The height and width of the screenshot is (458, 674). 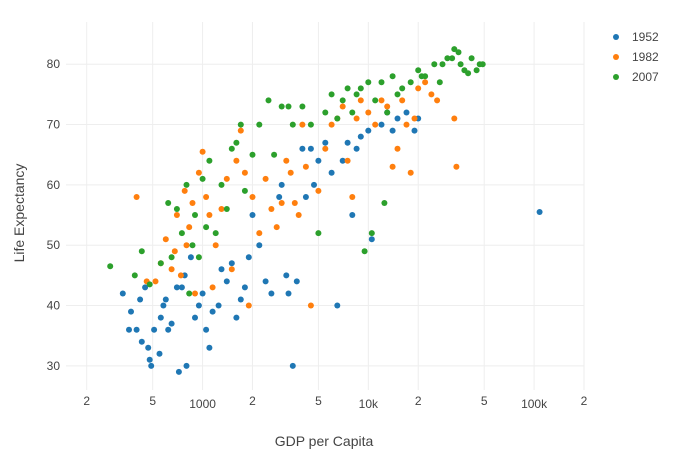 What do you see at coordinates (54, 245) in the screenshot?
I see `y-tick-label: 50` at bounding box center [54, 245].